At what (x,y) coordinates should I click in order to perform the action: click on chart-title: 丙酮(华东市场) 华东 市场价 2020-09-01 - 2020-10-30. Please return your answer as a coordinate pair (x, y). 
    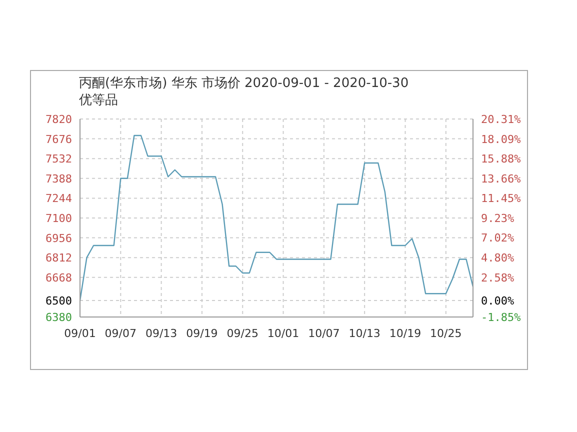
    Looking at the image, I should click on (244, 83).